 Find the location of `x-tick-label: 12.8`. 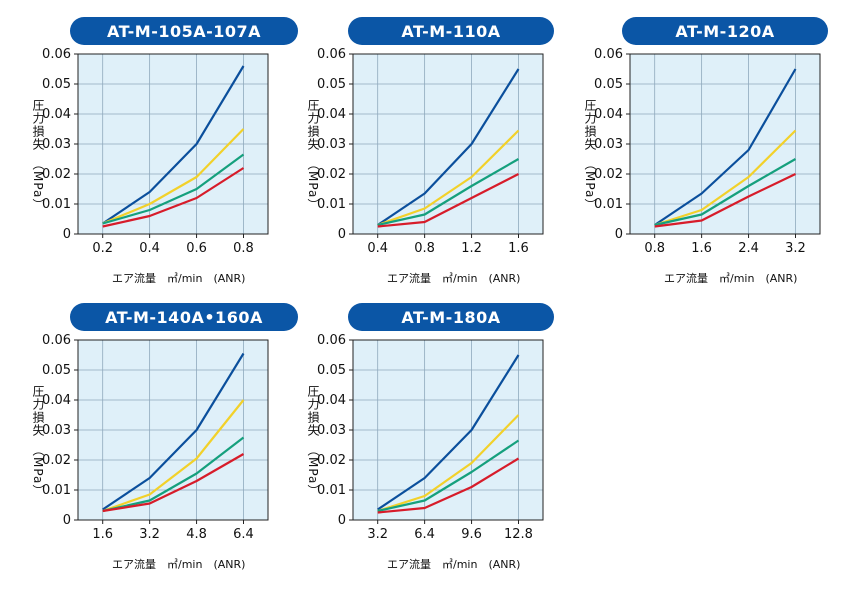

x-tick-label: 12.8 is located at coordinates (518, 534).